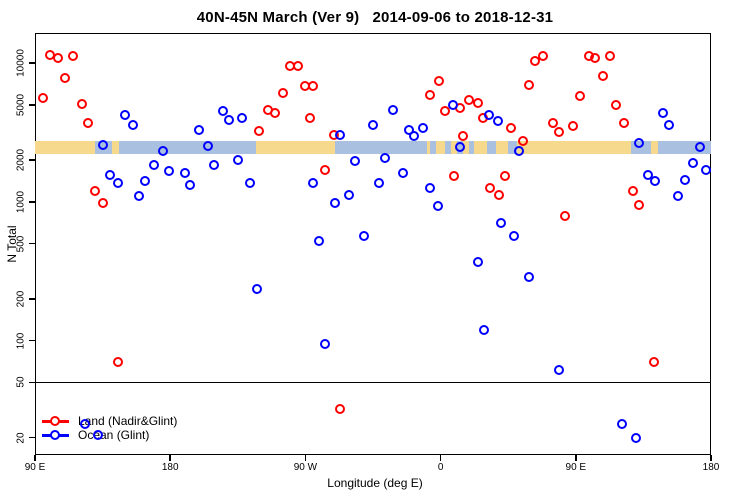 This screenshot has height=500, width=750. Describe the element at coordinates (21, 160) in the screenshot. I see `y-tick-label: 2000` at that location.